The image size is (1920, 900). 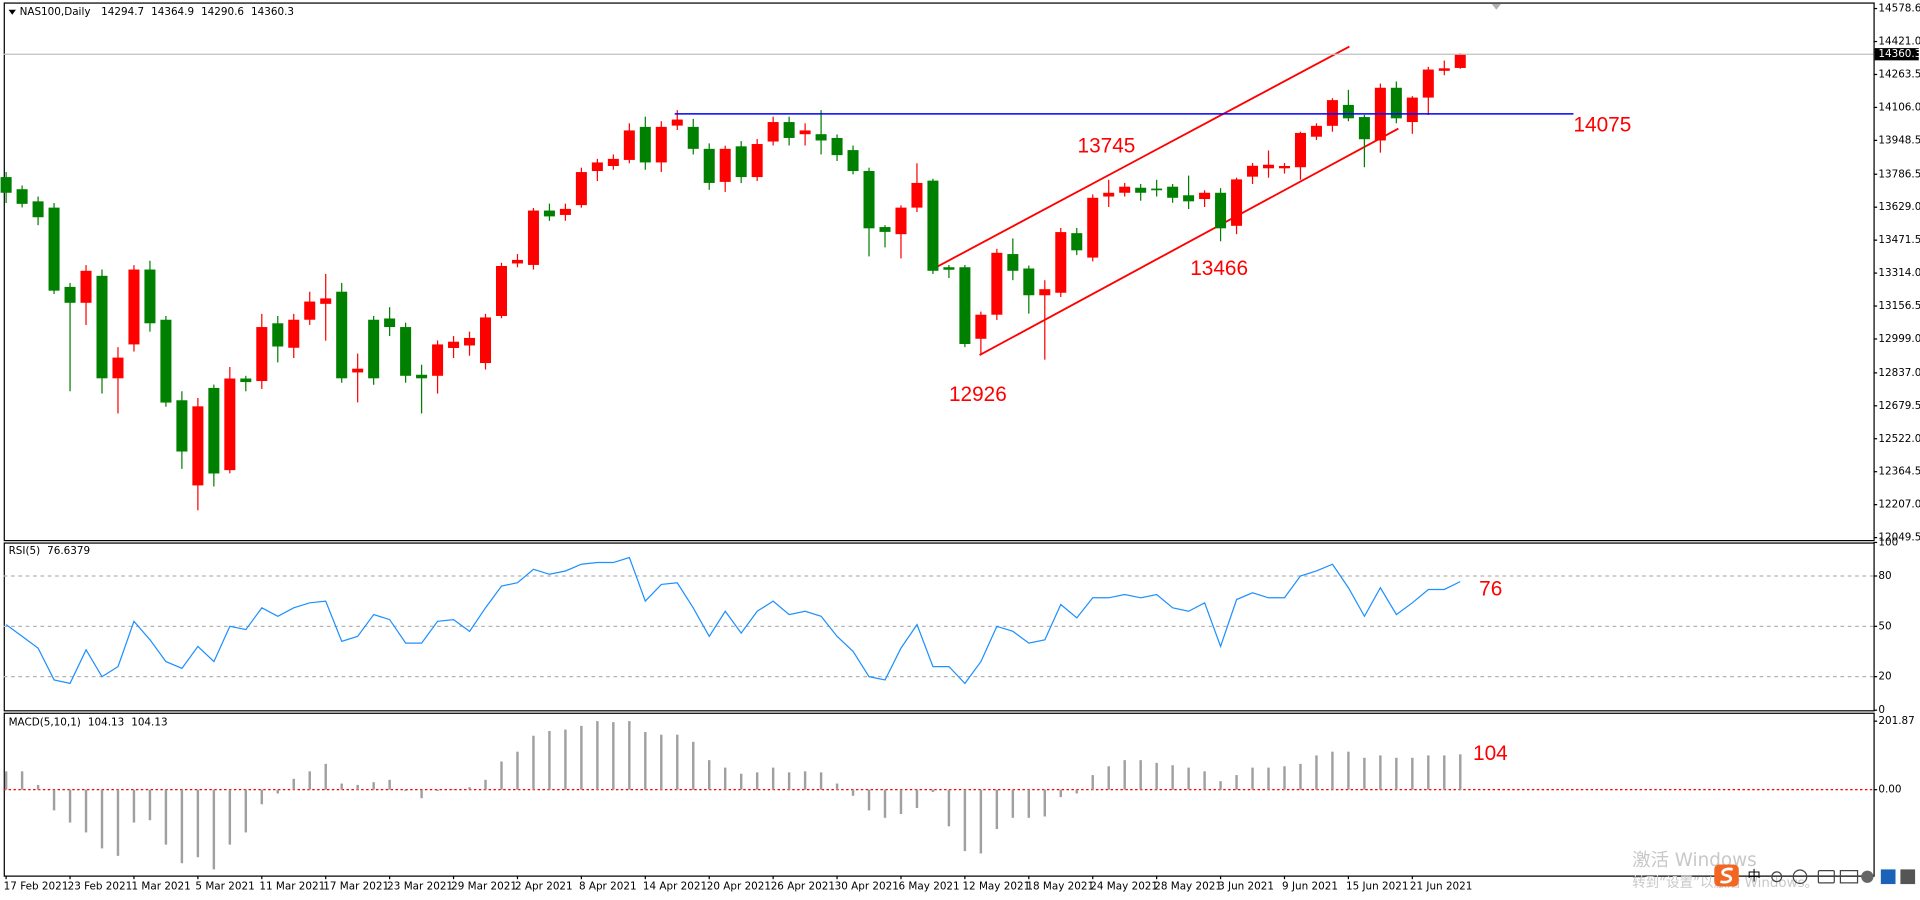 I want to click on annotation: 12926, so click(x=978, y=394).